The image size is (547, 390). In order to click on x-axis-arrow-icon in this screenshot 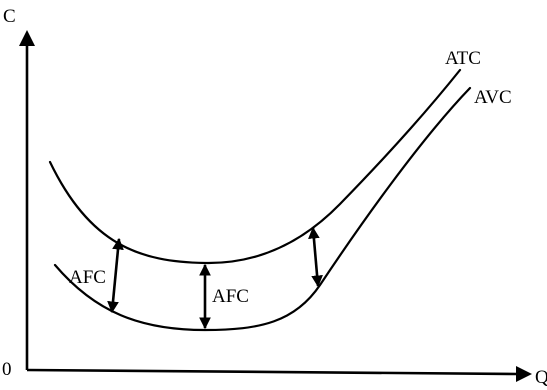, I will do `click(524, 374)`.